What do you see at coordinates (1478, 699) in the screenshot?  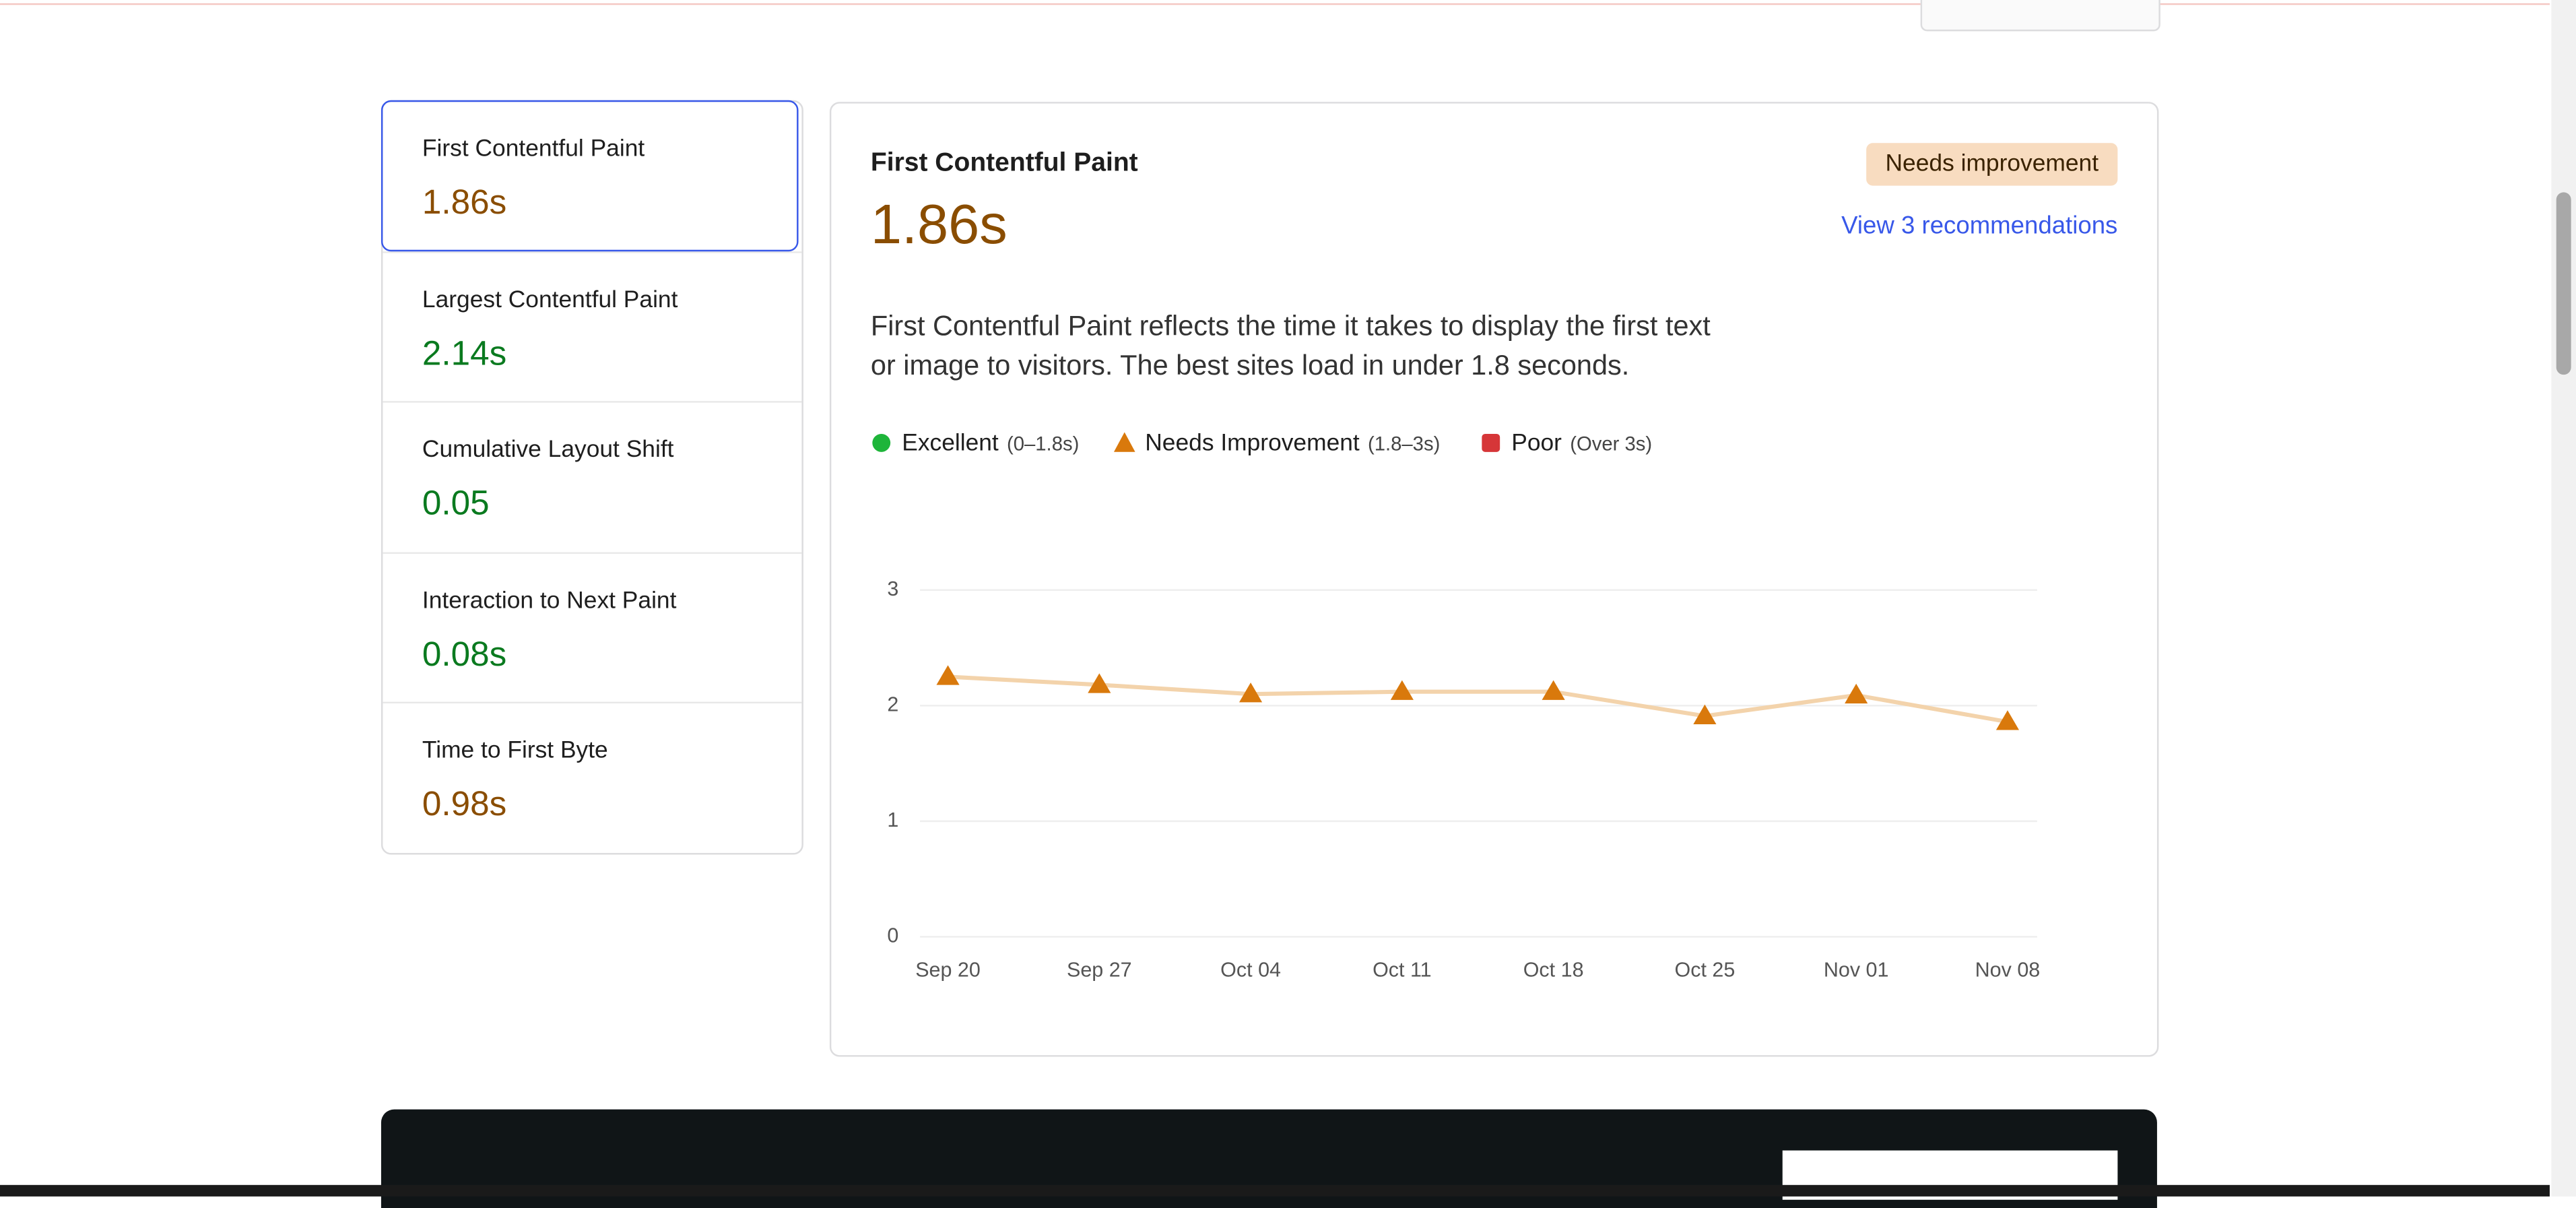 I see `series-line` at bounding box center [1478, 699].